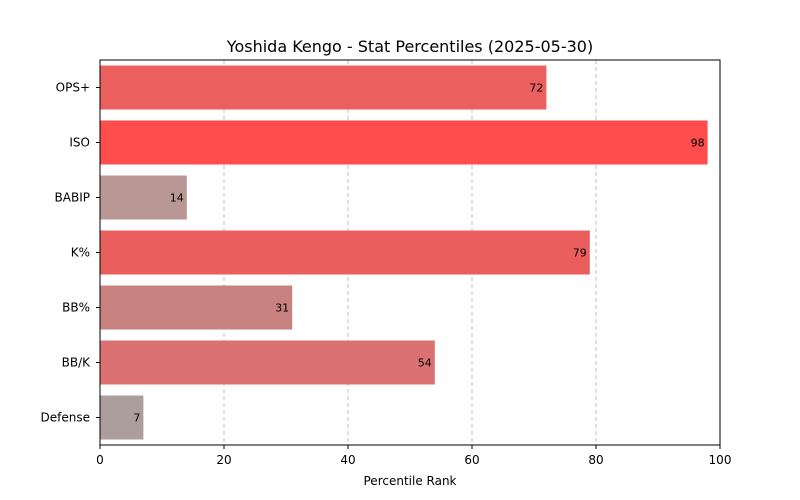 The height and width of the screenshot is (500, 800). Describe the element at coordinates (65, 418) in the screenshot. I see `y-tick-label: Defense` at that location.